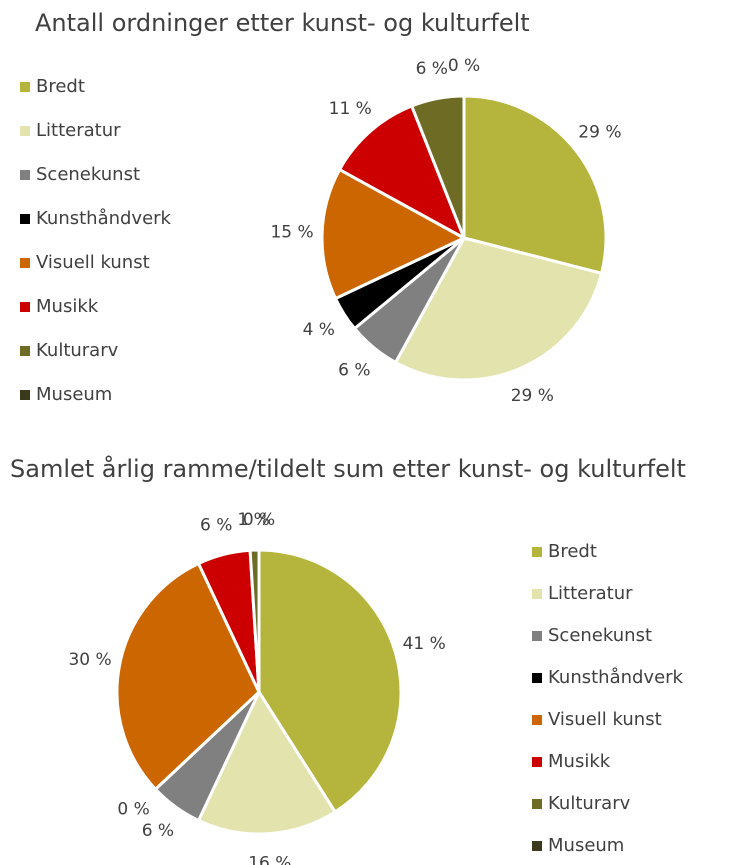 Image resolution: width=742 pixels, height=865 pixels. Describe the element at coordinates (291, 233) in the screenshot. I see `data-label: 15 %` at that location.